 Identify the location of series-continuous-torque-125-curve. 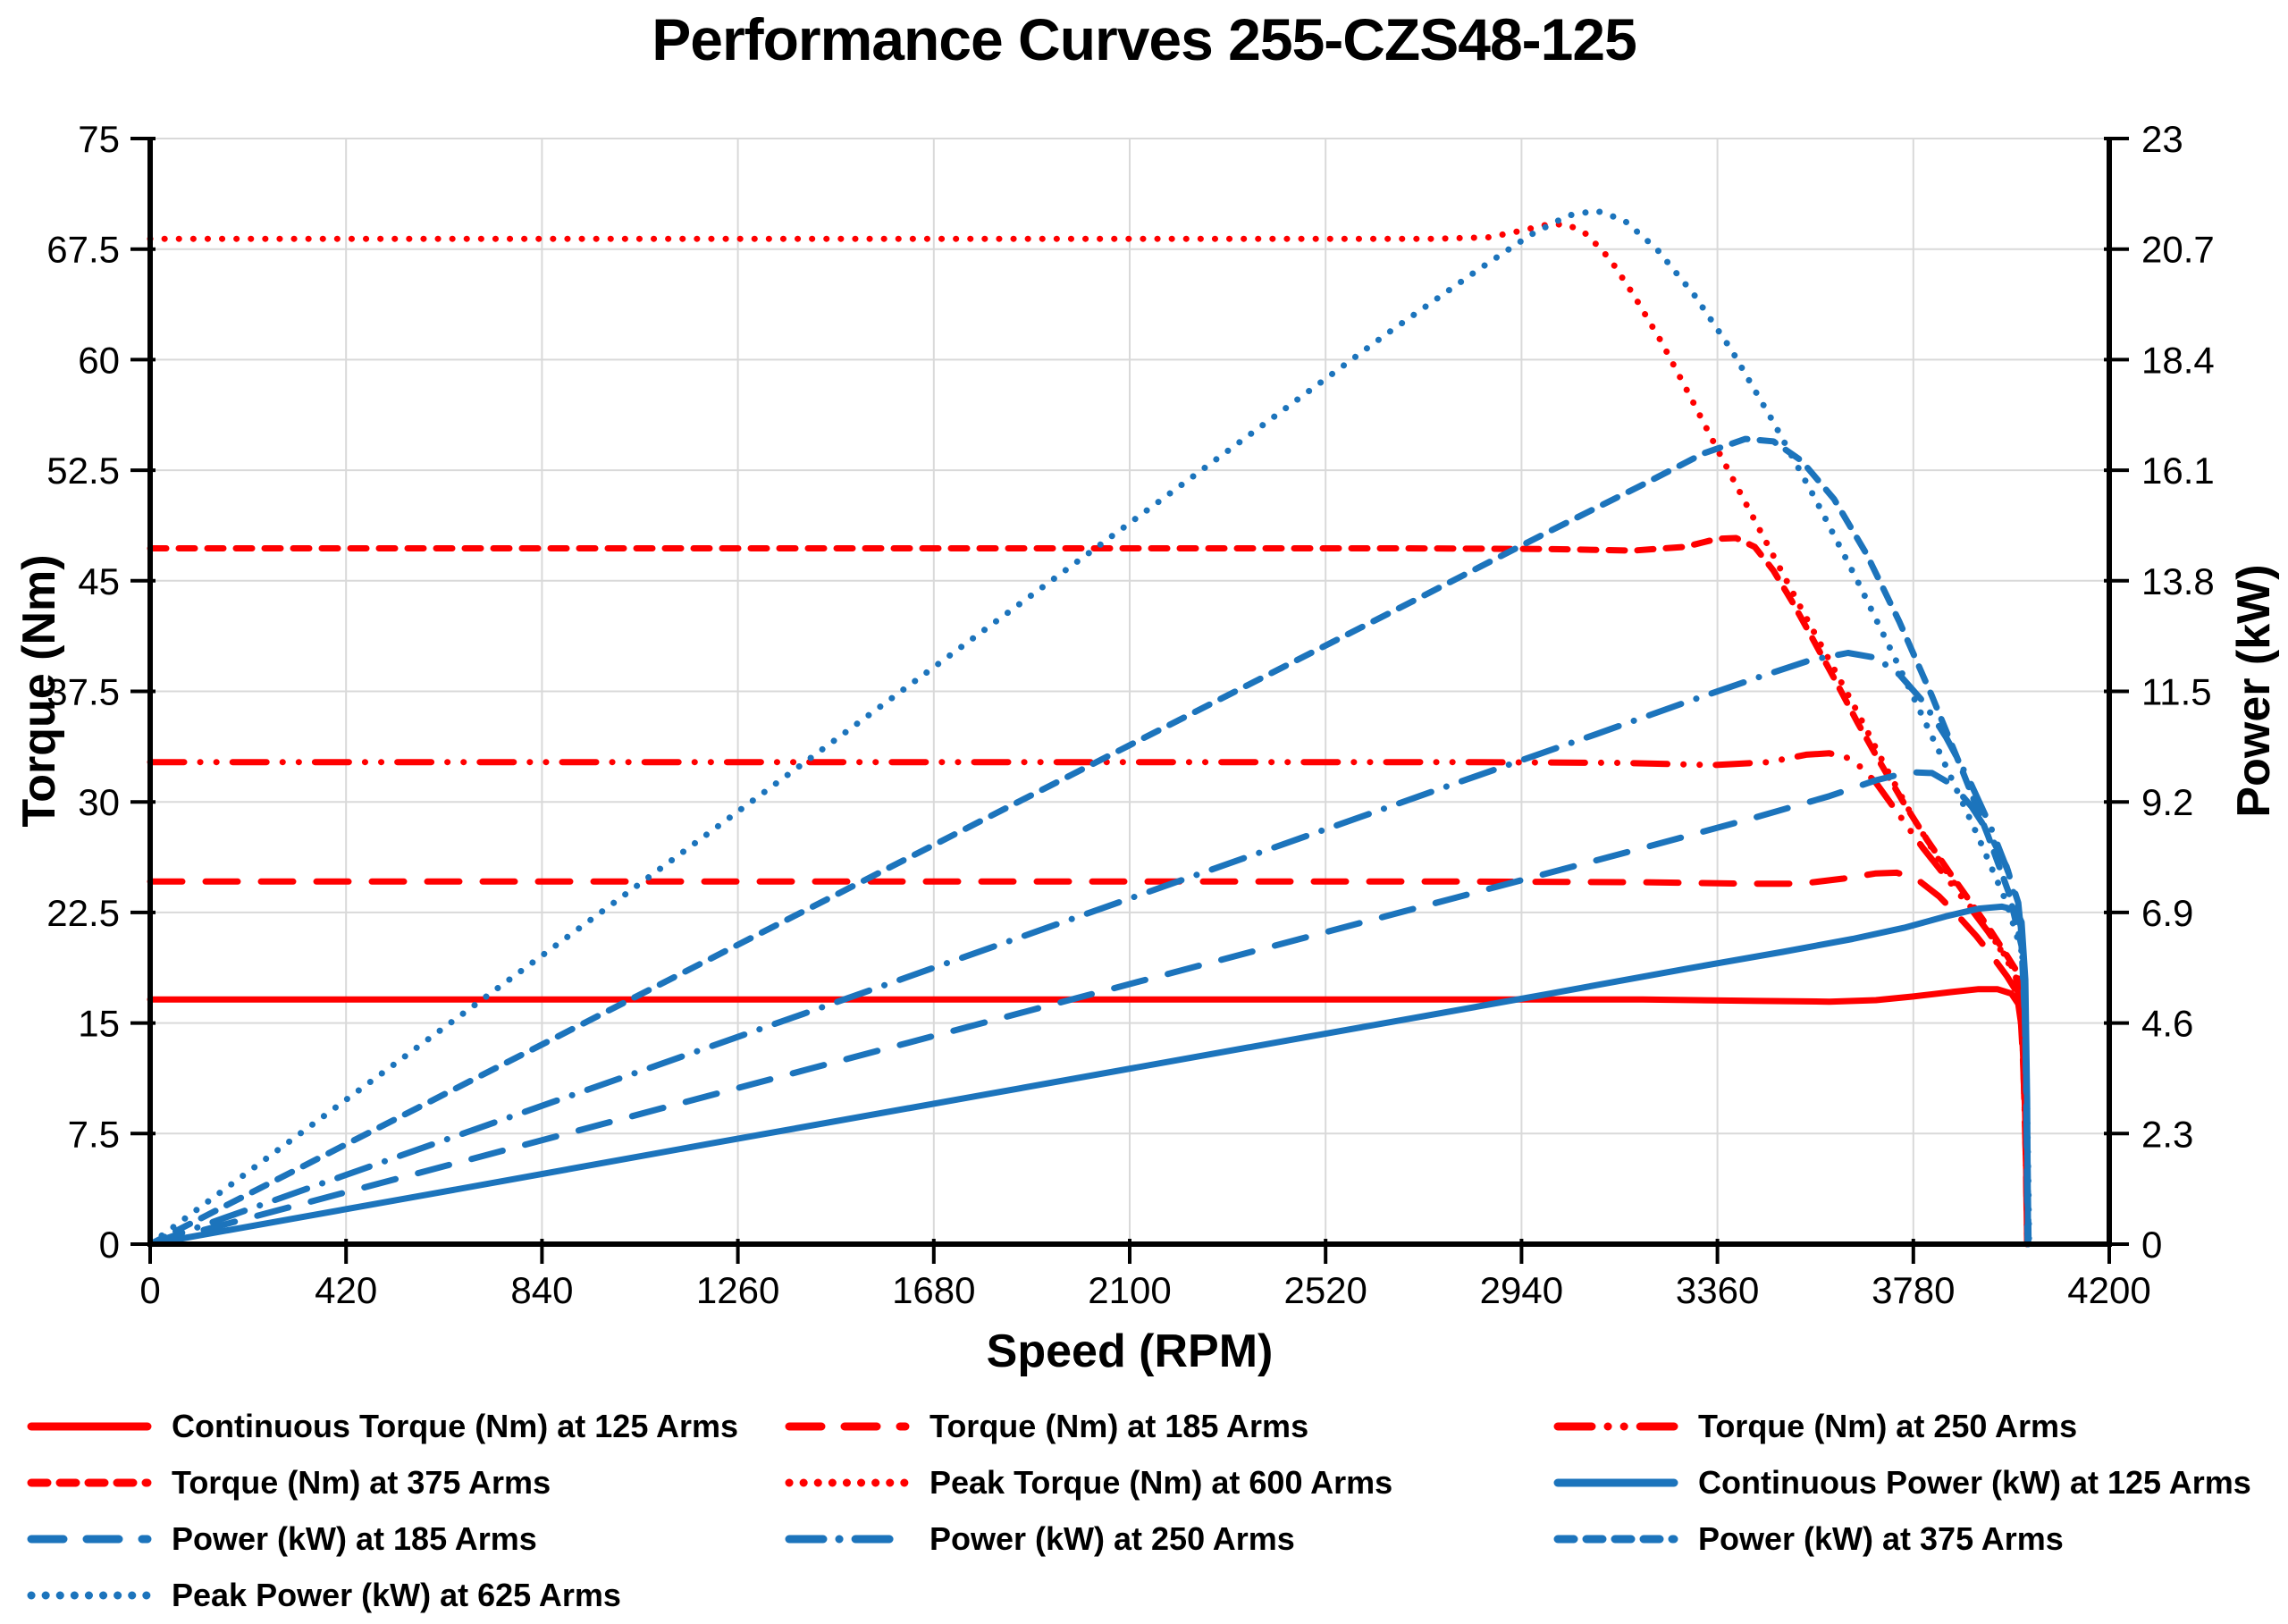
(1089, 1117).